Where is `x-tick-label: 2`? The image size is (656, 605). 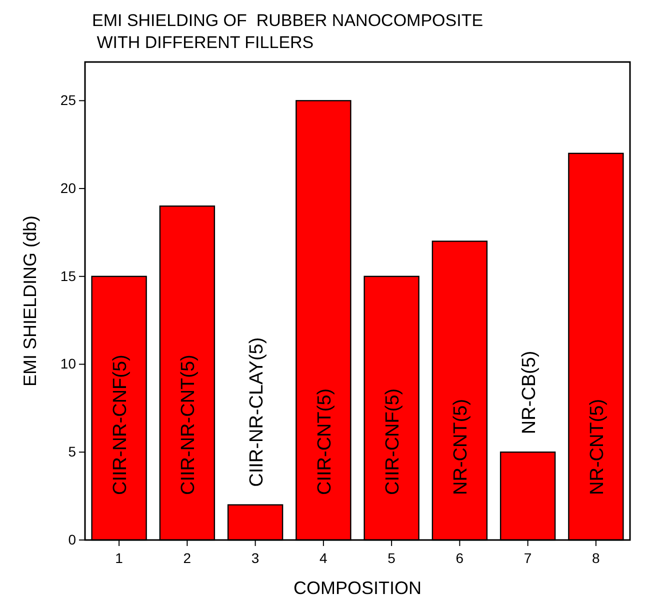 x-tick-label: 2 is located at coordinates (187, 558).